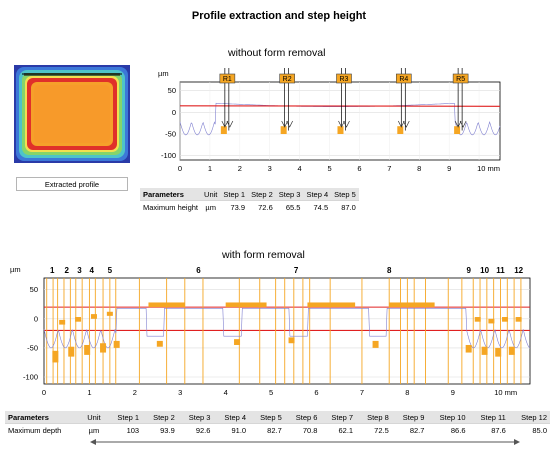 This screenshot has height=471, width=558. Describe the element at coordinates (529, 429) in the screenshot. I see `table-cell: 85.0` at that location.